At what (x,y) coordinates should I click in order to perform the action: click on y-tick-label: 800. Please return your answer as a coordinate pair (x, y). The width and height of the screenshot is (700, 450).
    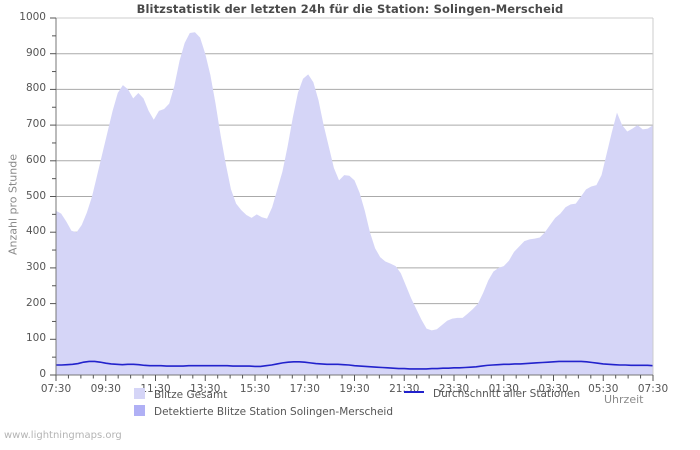
    Looking at the image, I should click on (35, 88).